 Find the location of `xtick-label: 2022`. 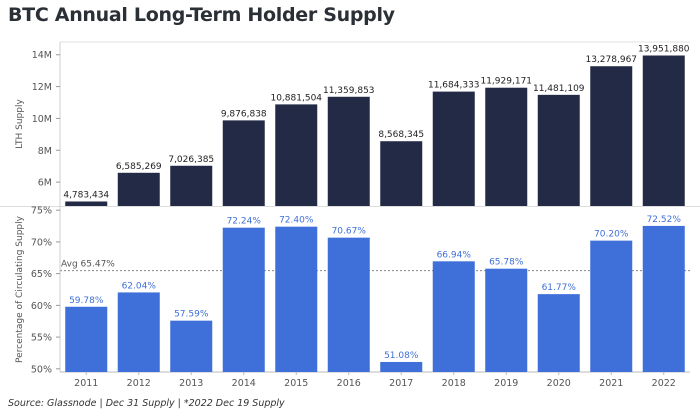

xtick-label: 2022 is located at coordinates (664, 383).